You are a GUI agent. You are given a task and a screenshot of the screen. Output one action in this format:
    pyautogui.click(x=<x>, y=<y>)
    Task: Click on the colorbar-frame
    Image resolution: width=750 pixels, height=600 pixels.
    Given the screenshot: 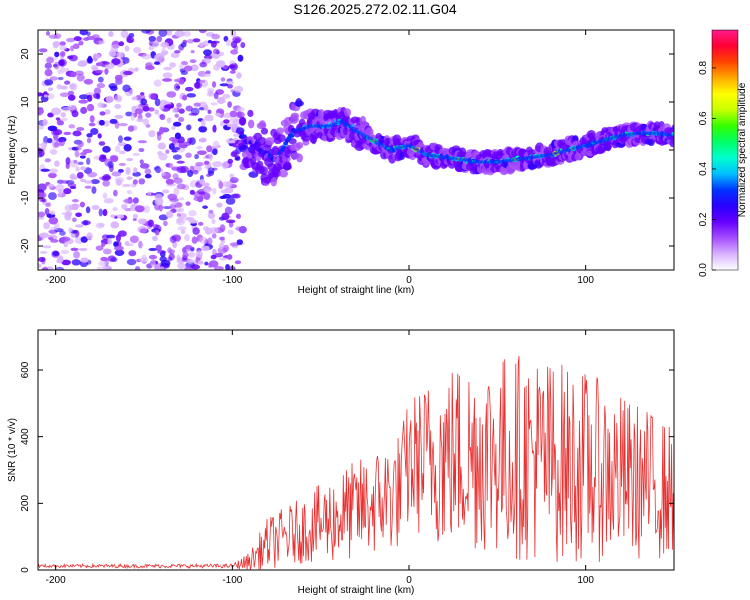 What is the action you would take?
    pyautogui.click(x=725, y=150)
    